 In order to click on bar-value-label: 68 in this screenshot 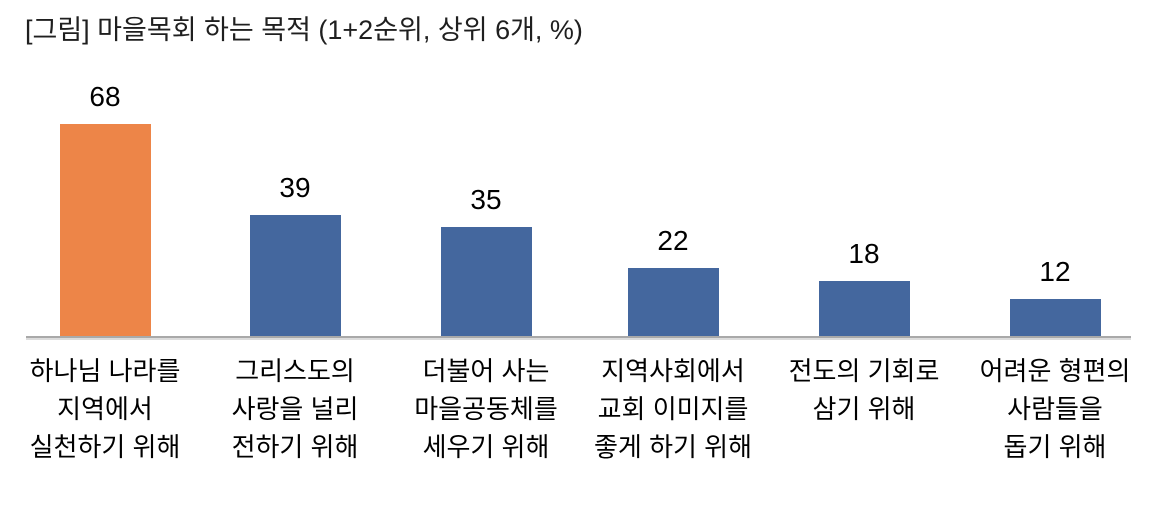, I will do `click(105, 96)`.